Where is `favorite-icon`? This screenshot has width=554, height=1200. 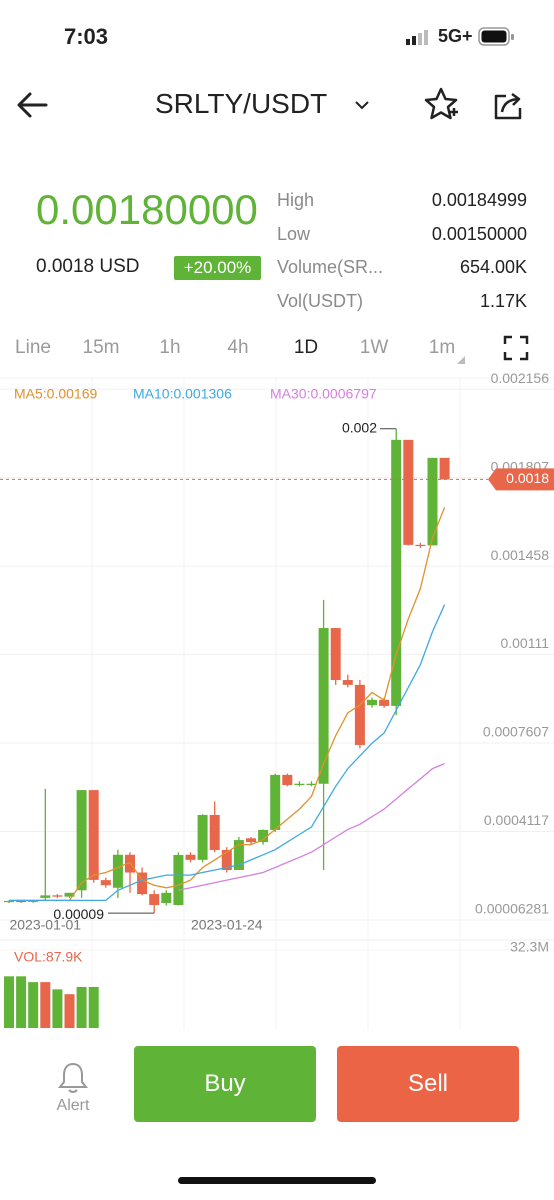 favorite-icon is located at coordinates (441, 105).